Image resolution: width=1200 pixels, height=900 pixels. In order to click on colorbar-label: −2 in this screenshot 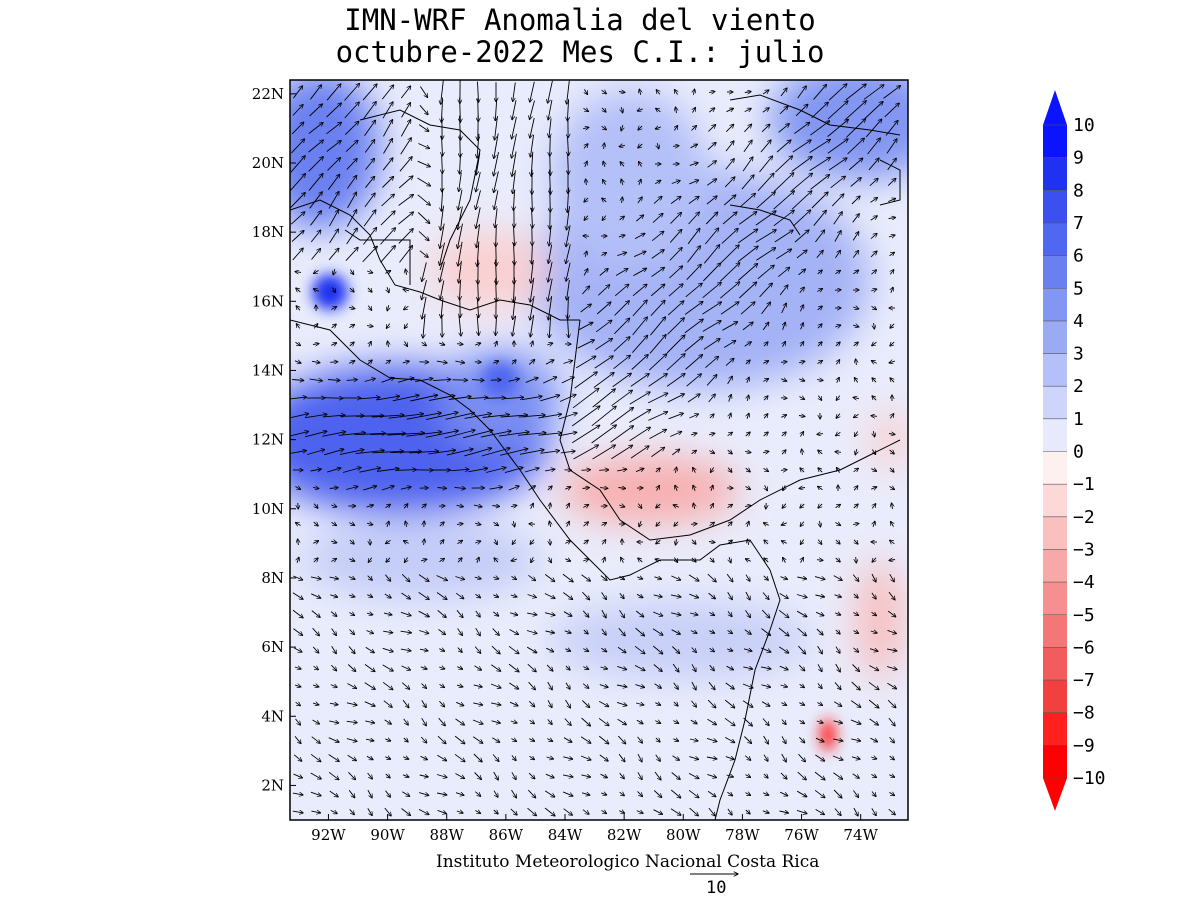, I will do `click(1084, 517)`.